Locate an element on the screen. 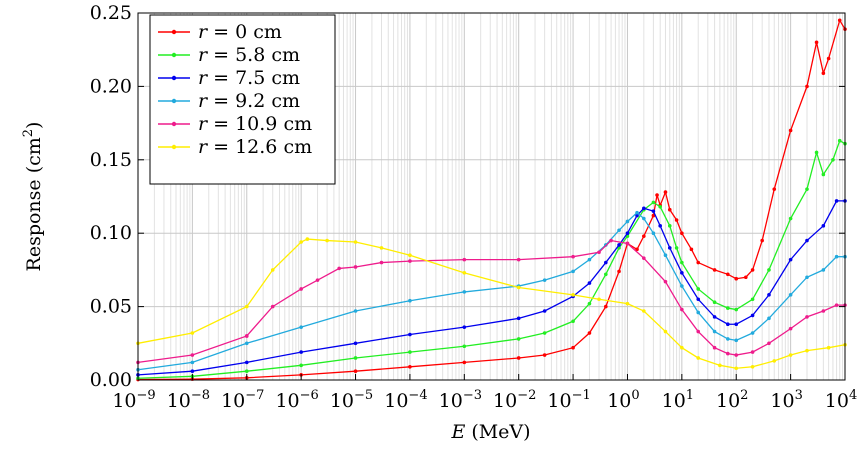  x-tick-exponent: −3 is located at coordinates (472, 395).